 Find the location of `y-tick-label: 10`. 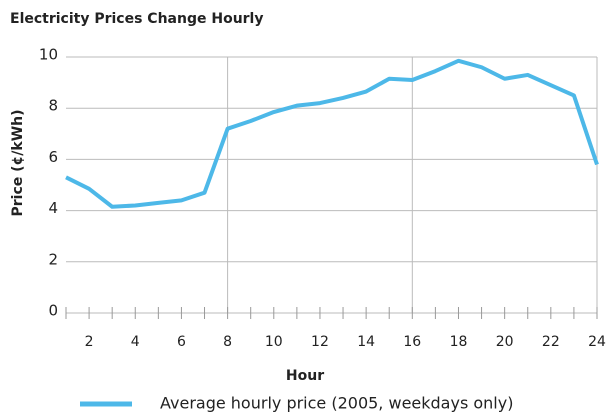

y-tick-label: 10 is located at coordinates (48, 55).